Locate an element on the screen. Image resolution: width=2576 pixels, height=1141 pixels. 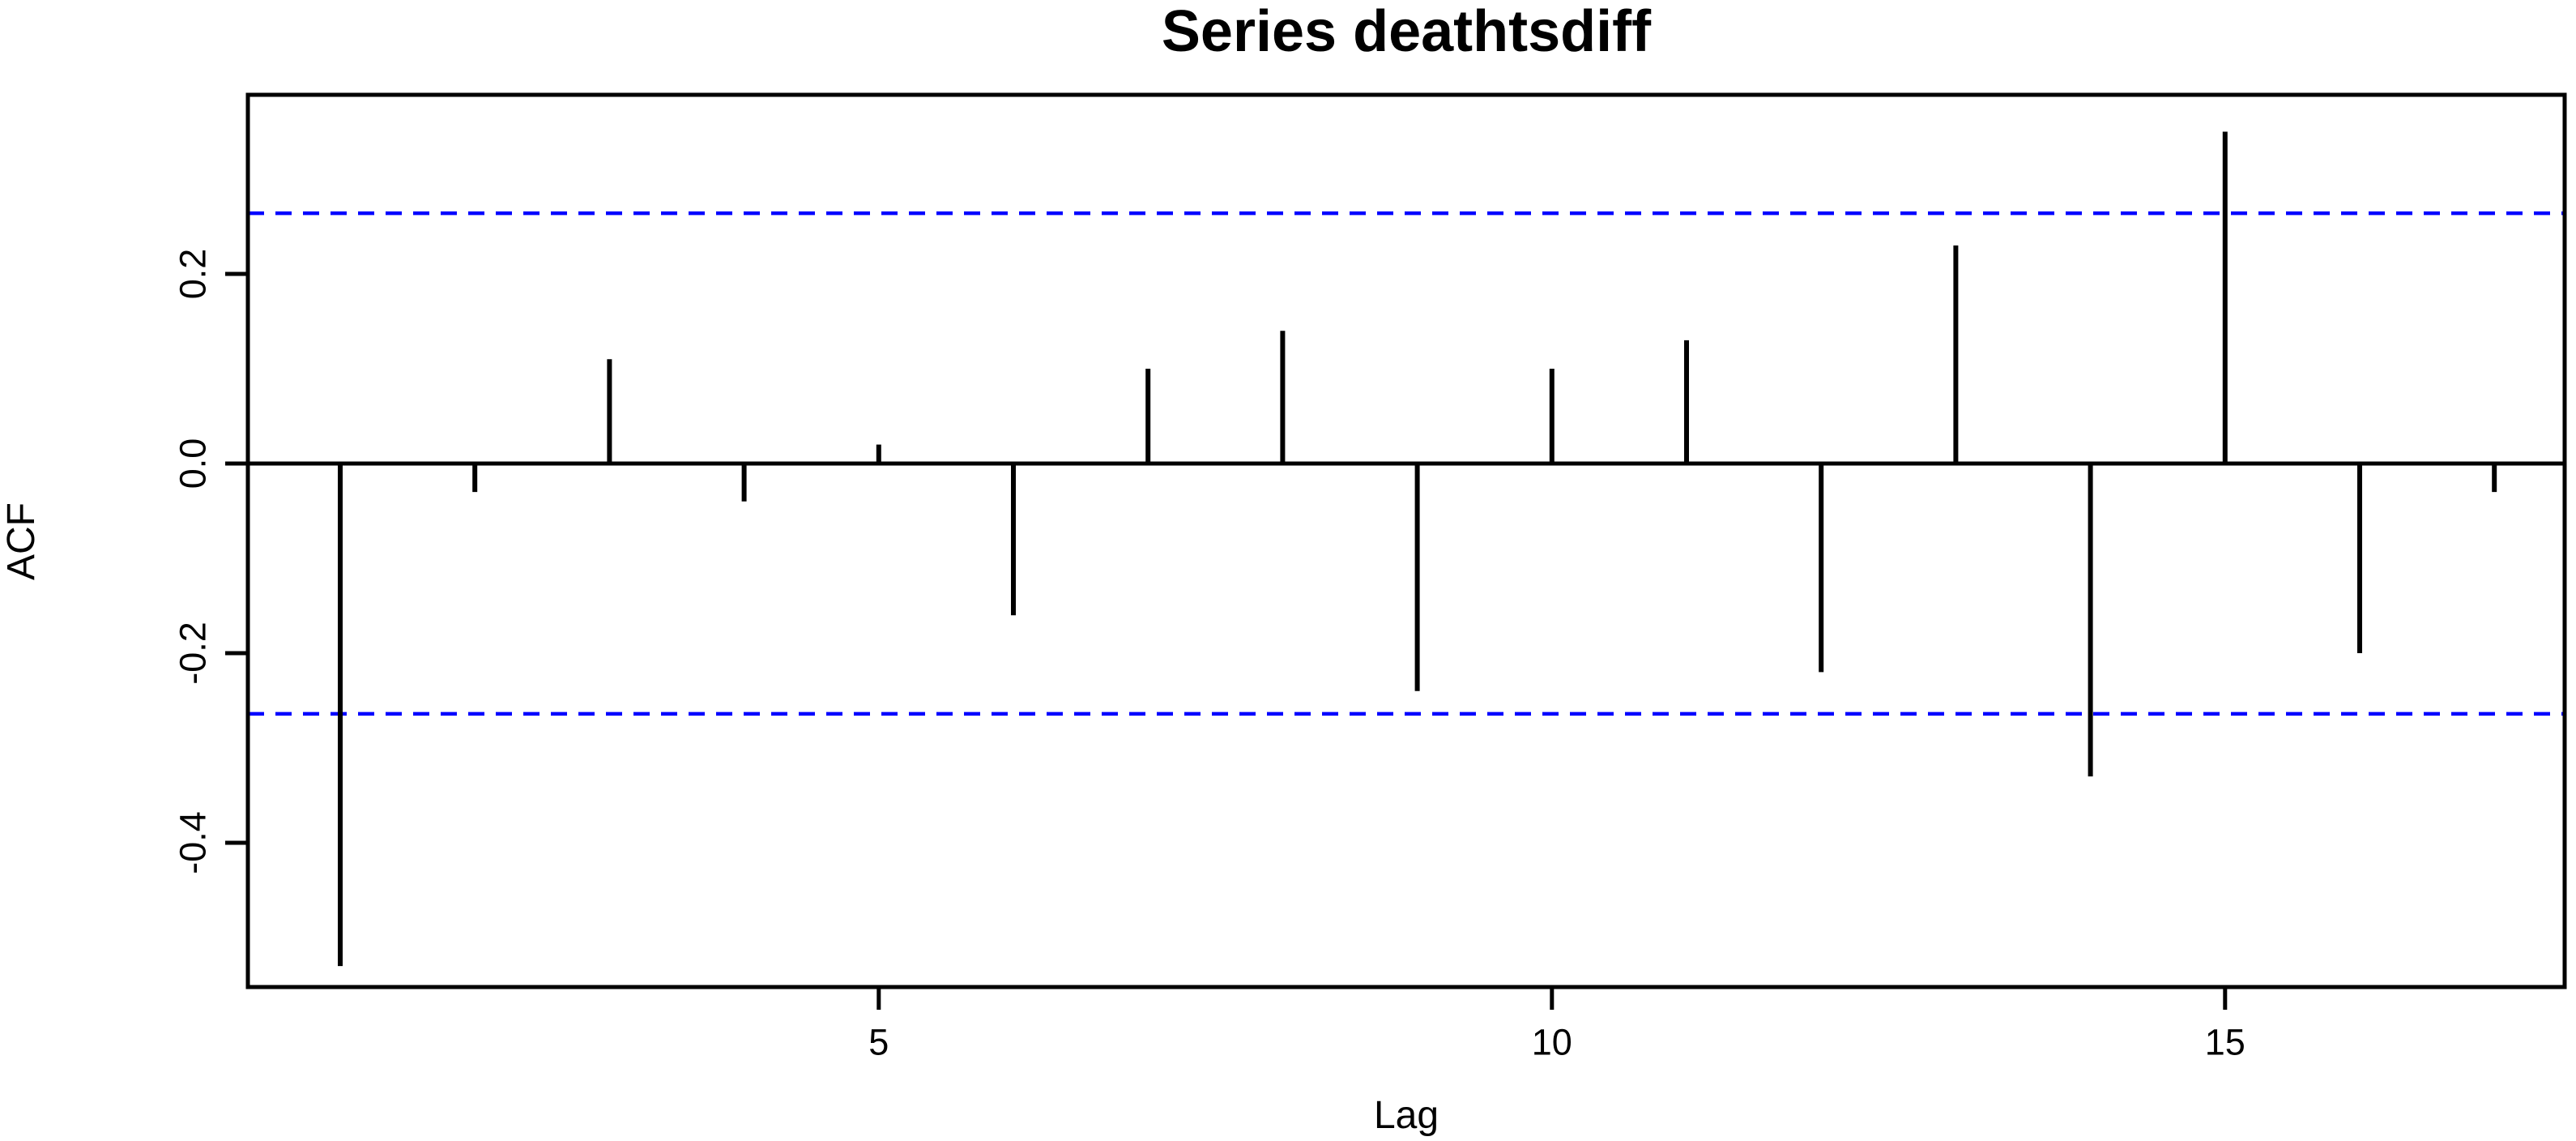
y-axis-title: ACF is located at coordinates (22, 541).